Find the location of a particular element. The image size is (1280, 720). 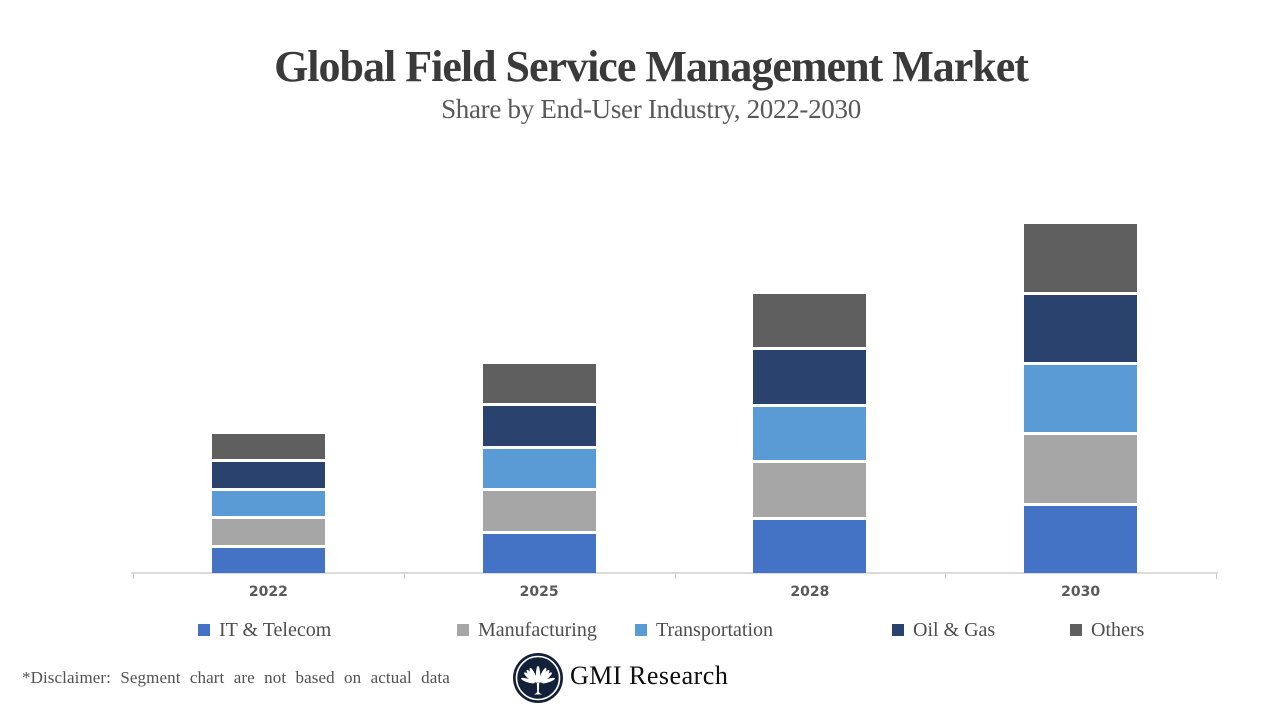

bar-segment-oil-gas-2022 is located at coordinates (268, 475).